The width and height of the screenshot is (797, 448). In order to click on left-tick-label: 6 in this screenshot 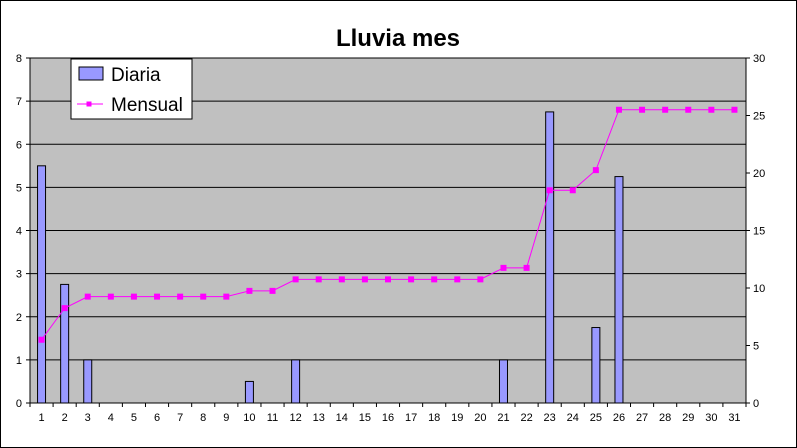, I will do `click(19, 145)`.